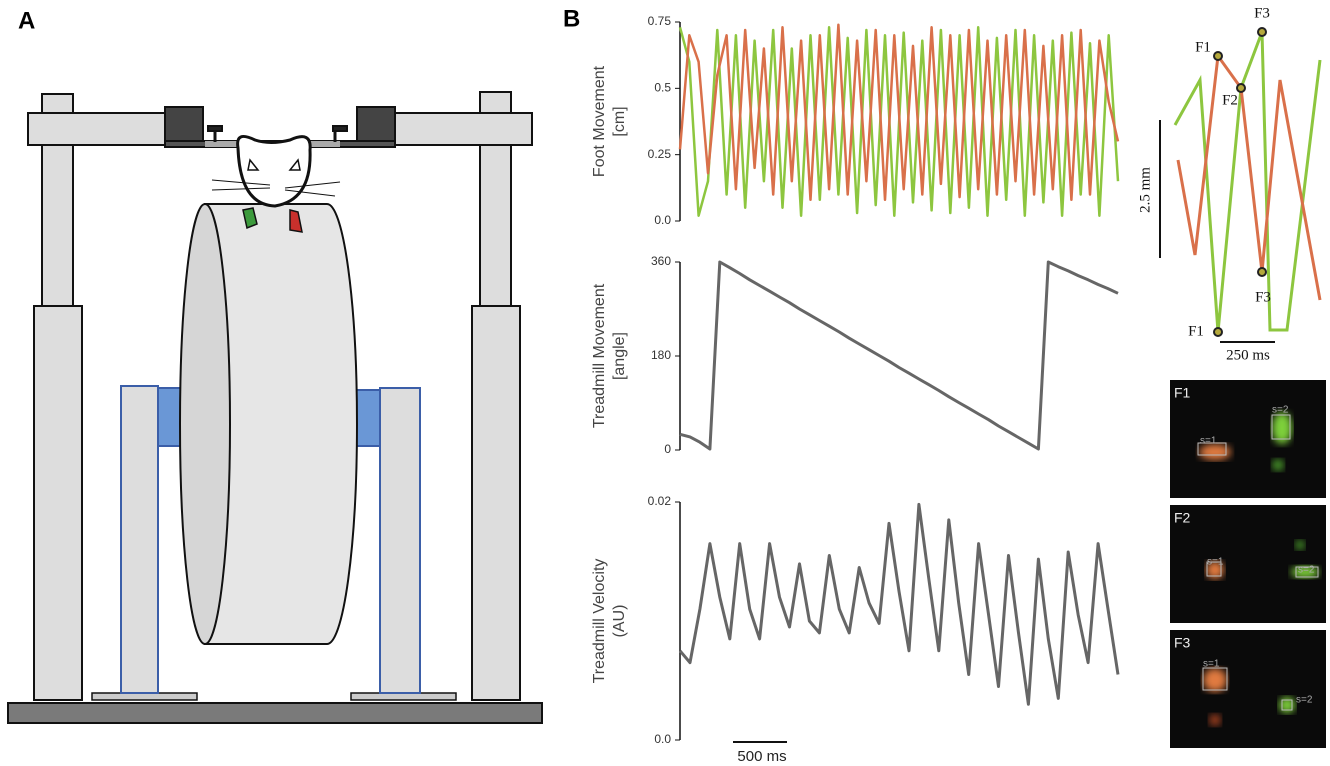  Describe the element at coordinates (1182, 518) in the screenshot. I see `frame-label: F2` at that location.